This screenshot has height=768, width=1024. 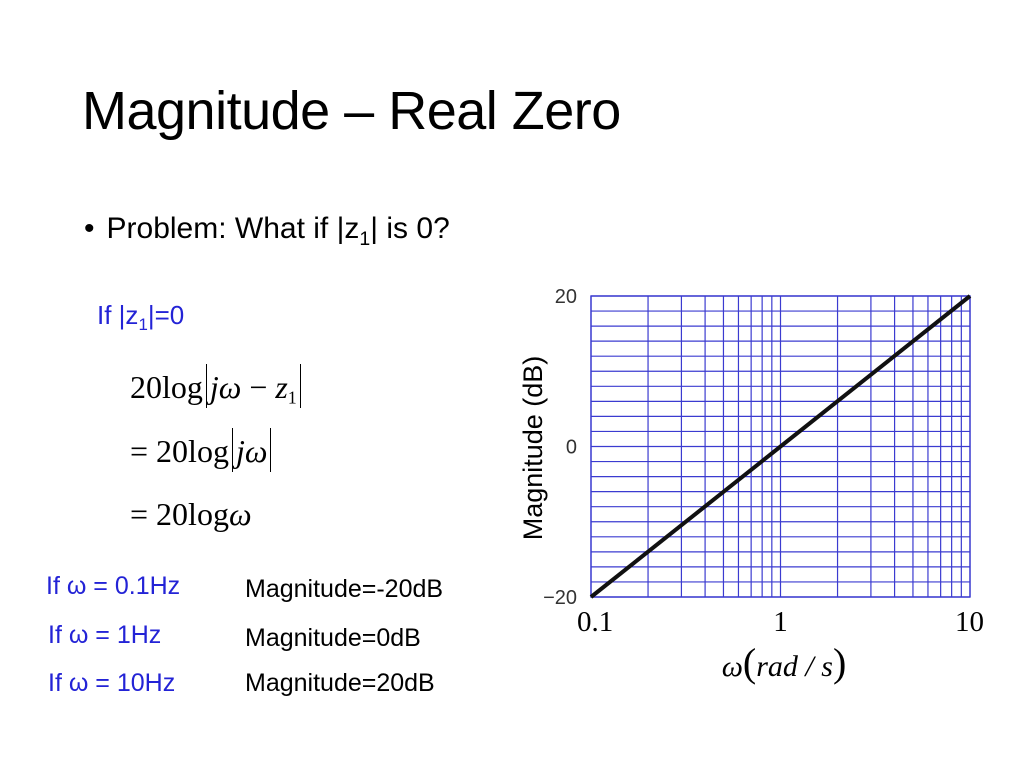 What do you see at coordinates (351, 111) in the screenshot?
I see `page-title: Magnitude – Real Zero` at bounding box center [351, 111].